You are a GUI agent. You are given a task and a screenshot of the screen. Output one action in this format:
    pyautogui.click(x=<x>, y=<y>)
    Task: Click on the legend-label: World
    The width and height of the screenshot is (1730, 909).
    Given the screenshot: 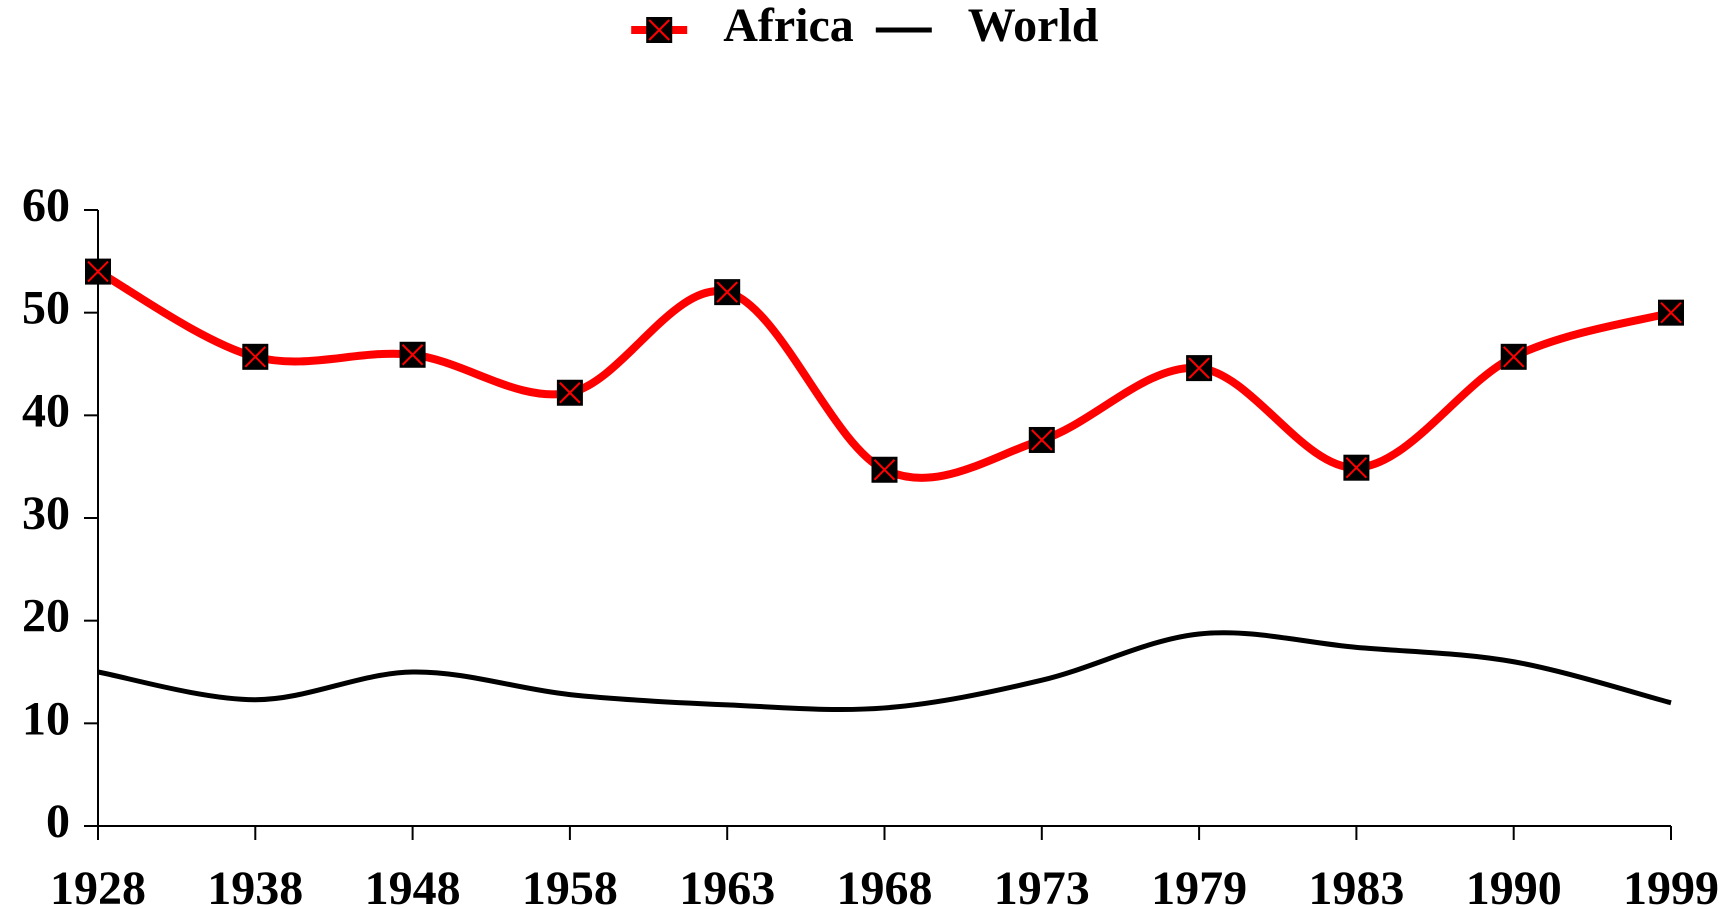 What is the action you would take?
    pyautogui.click(x=1033, y=26)
    